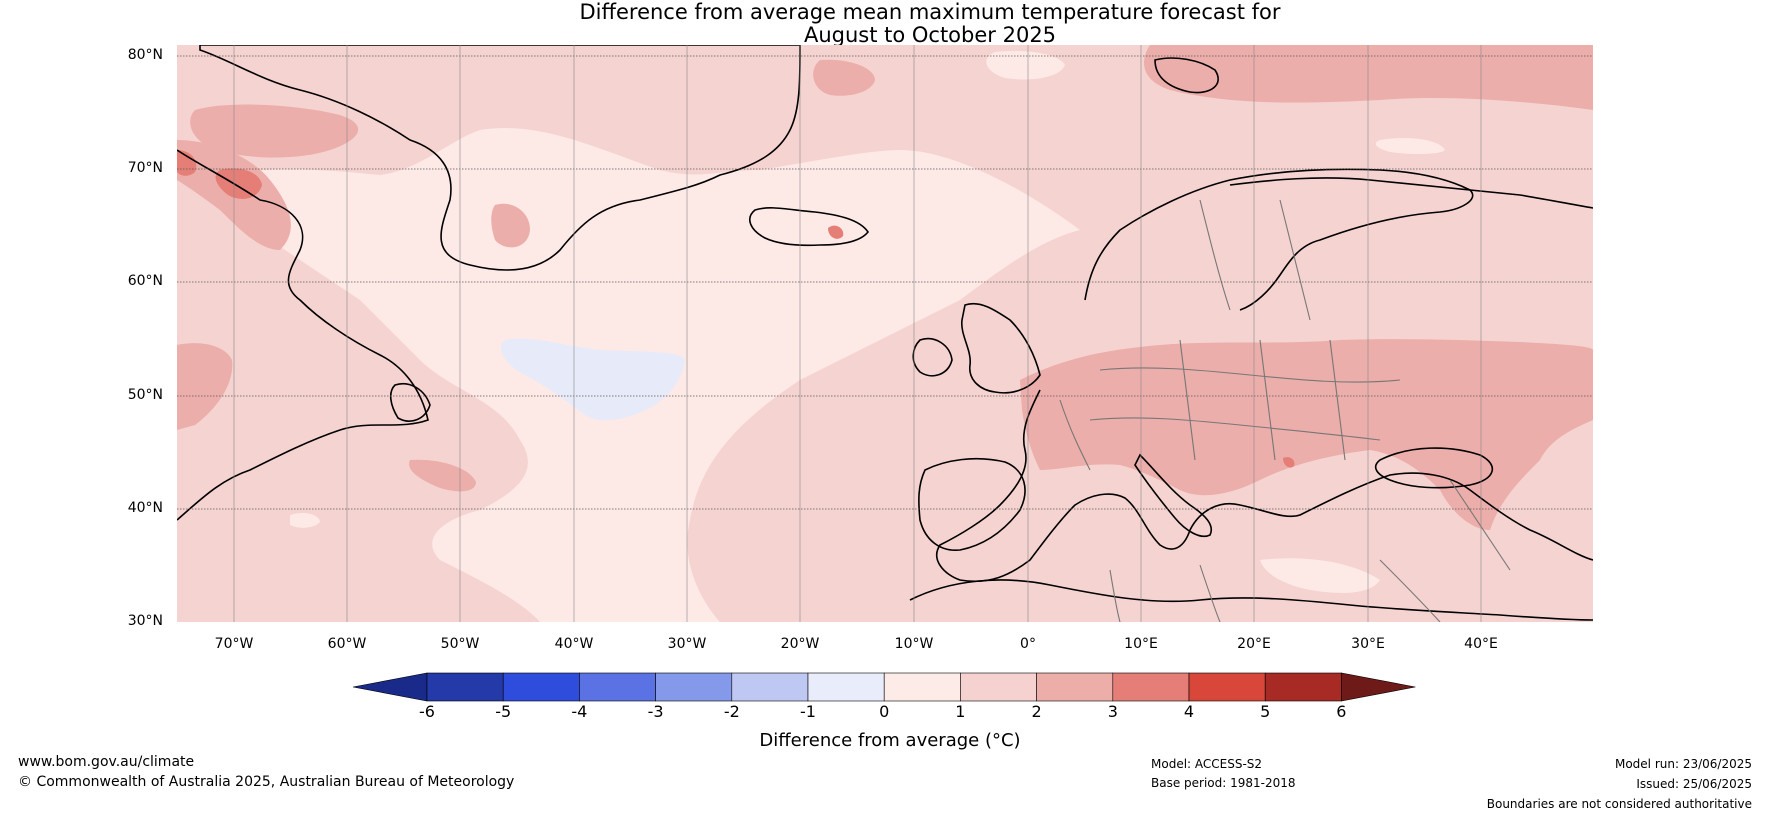 This screenshot has width=1770, height=816. I want to click on lon-label-40e: 40°E, so click(1481, 644).